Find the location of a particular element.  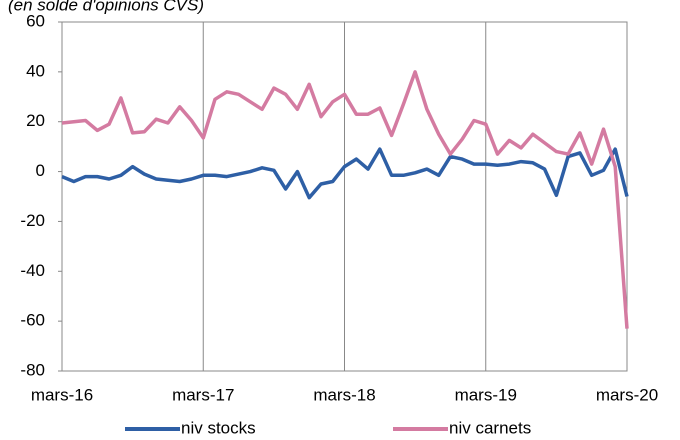

y-tick-label: -40 is located at coordinates (32, 270).